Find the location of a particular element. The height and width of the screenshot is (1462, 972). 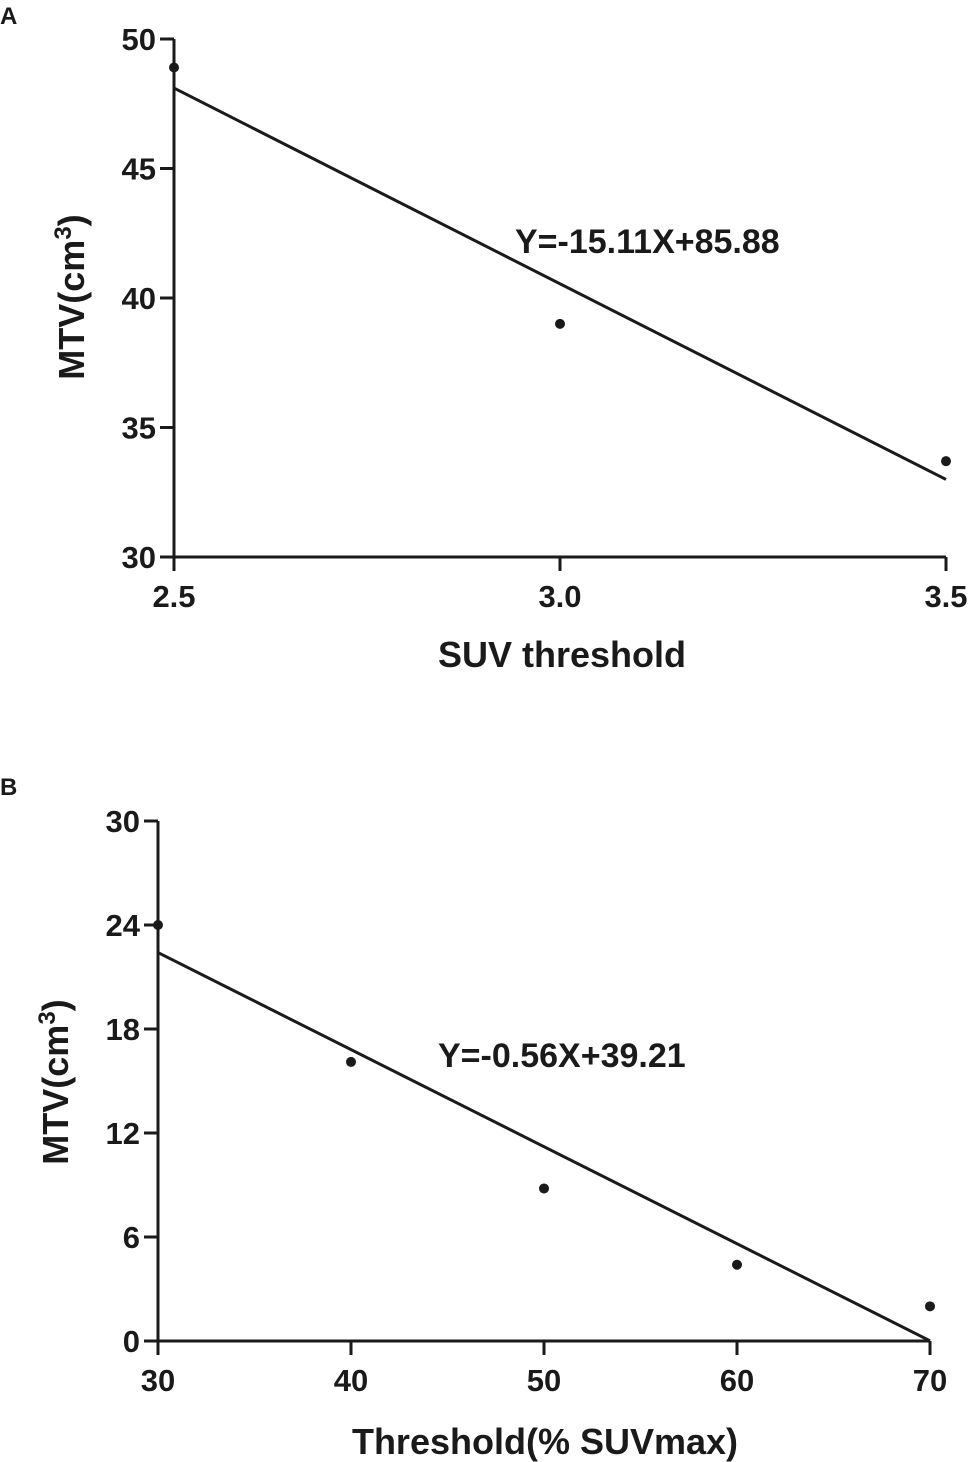

panel-a-y-tick-label: 35 is located at coordinates (139, 428).